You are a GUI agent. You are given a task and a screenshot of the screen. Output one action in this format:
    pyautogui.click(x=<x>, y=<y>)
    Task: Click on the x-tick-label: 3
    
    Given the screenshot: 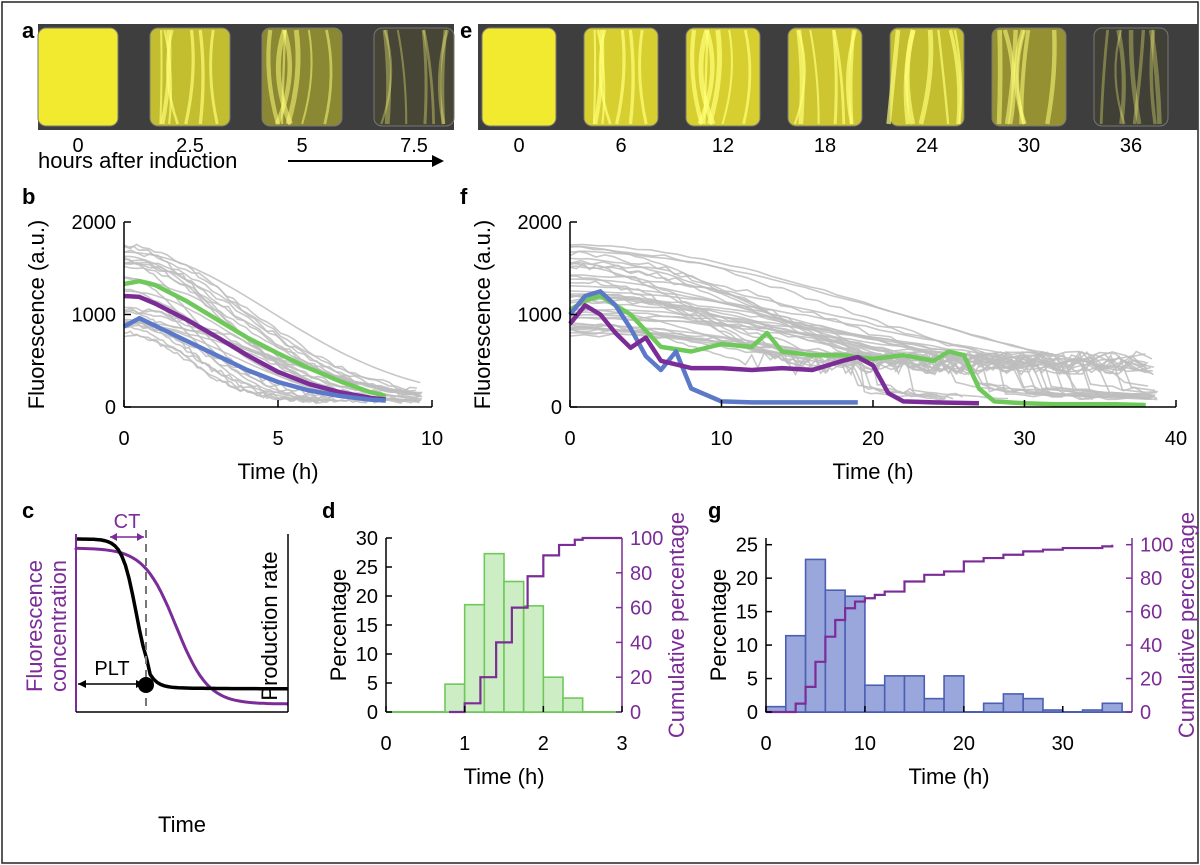 What is the action you would take?
    pyautogui.click(x=621, y=744)
    